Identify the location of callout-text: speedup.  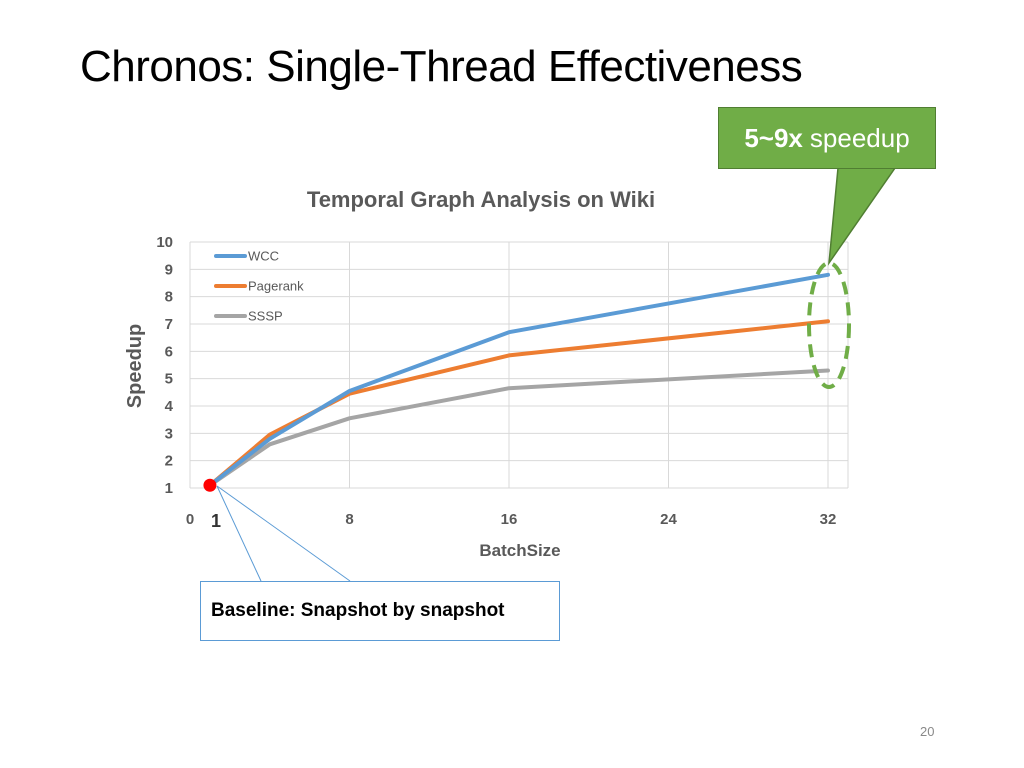
(859, 137).